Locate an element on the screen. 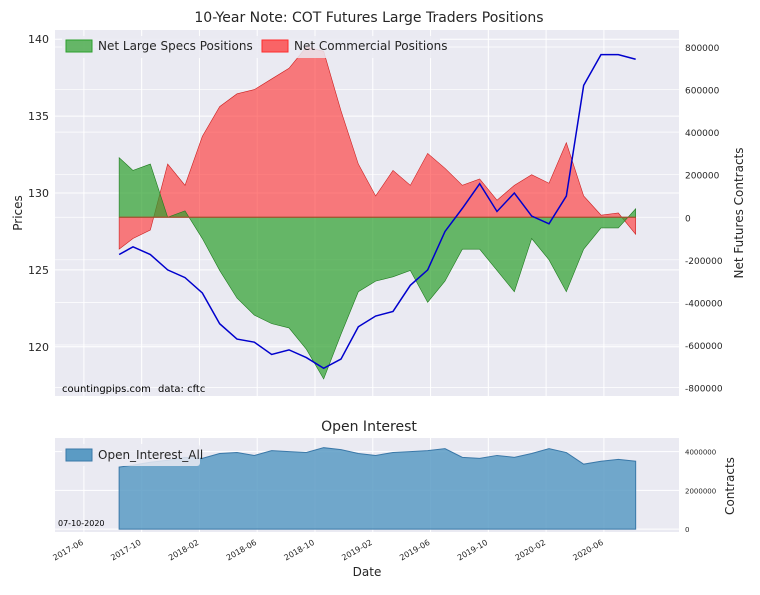 The width and height of the screenshot is (760, 595). oi-legend: Open_Interest_All is located at coordinates (132, 455).